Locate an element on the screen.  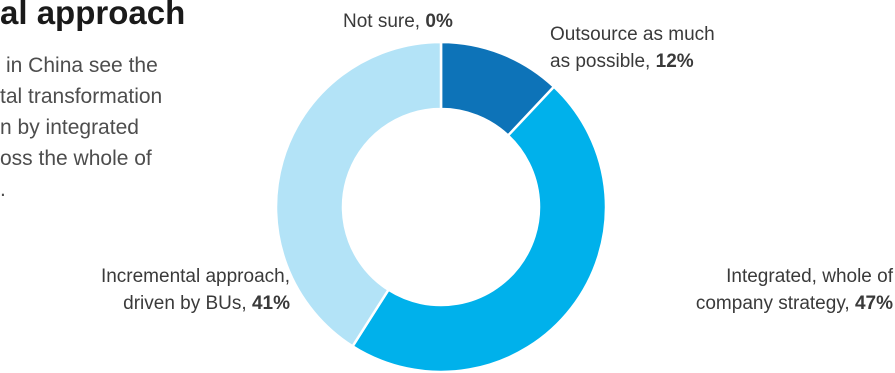
slice-label: Outsource as much as possible, 12% is located at coordinates (632, 48).